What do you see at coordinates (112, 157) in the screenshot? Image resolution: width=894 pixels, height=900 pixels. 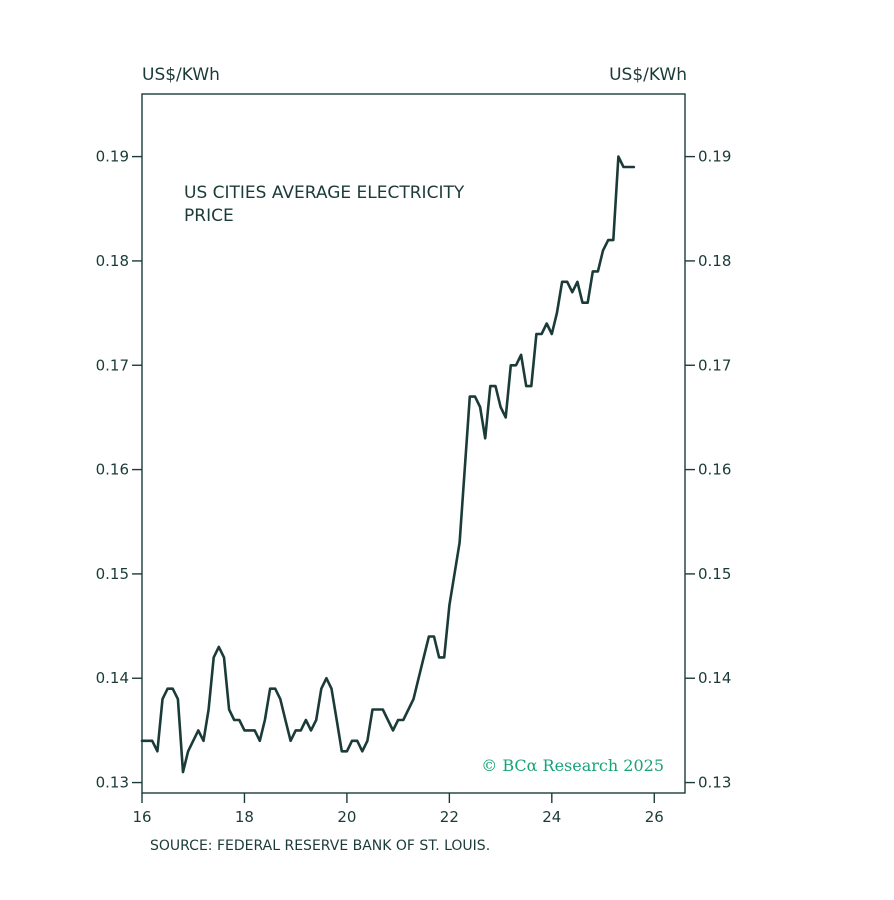 I see `y-tick-left-label: 0.19` at bounding box center [112, 157].